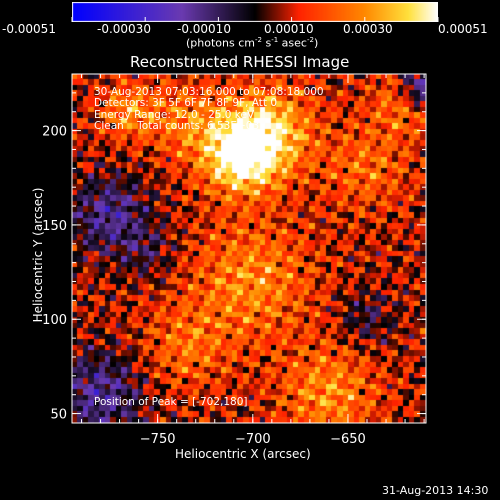 This screenshot has width=500, height=500. Describe the element at coordinates (171, 402) in the screenshot. I see `peak-position-label: Position of Peak = [-702,180]` at that location.